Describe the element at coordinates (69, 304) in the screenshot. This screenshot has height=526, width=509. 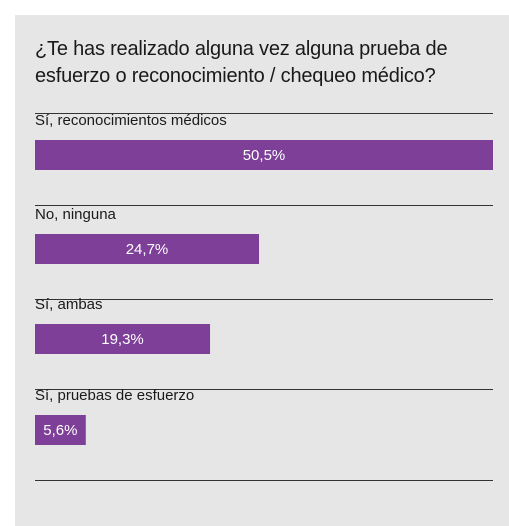
I see `category-label: Sí, ambas` at that location.